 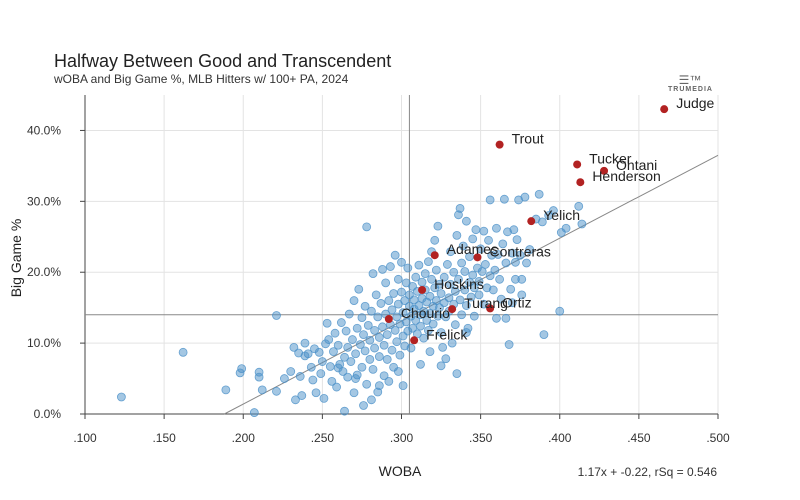 What do you see at coordinates (44, 272) in the screenshot?
I see `y-tick-label: 20.0%` at bounding box center [44, 272].